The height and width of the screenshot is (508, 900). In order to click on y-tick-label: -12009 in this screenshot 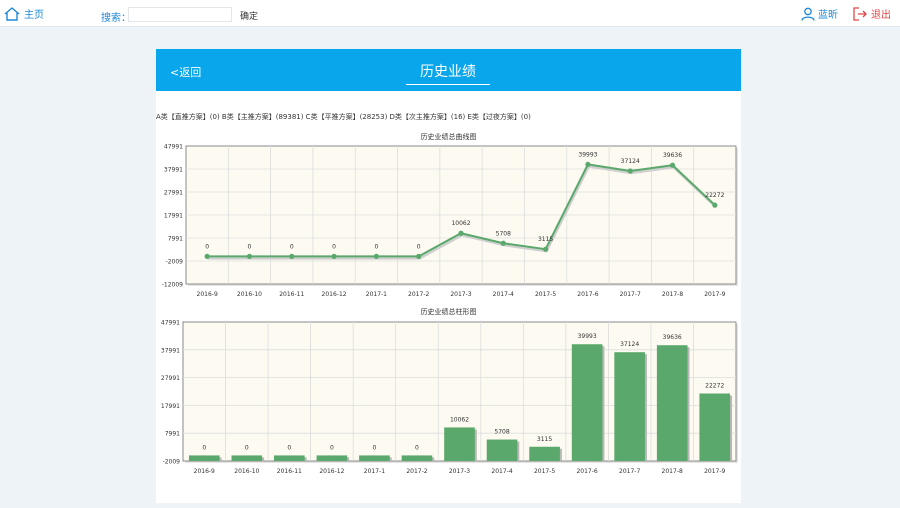, I will do `click(172, 285)`.